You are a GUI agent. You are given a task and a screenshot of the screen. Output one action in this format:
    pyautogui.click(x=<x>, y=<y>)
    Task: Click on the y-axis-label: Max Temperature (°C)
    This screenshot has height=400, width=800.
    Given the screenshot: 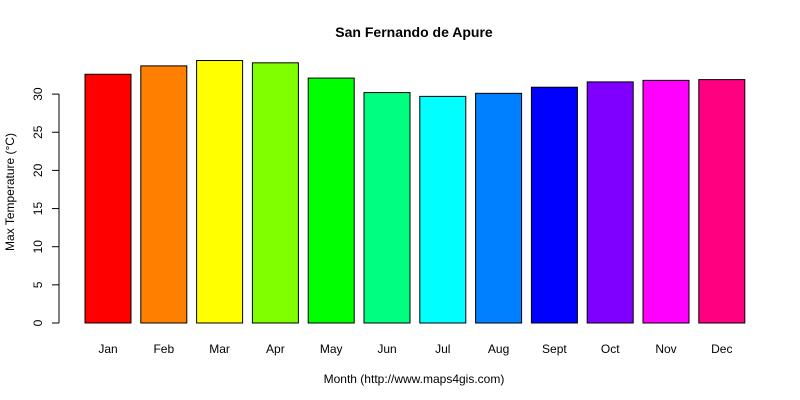 What is the action you would take?
    pyautogui.click(x=10, y=192)
    